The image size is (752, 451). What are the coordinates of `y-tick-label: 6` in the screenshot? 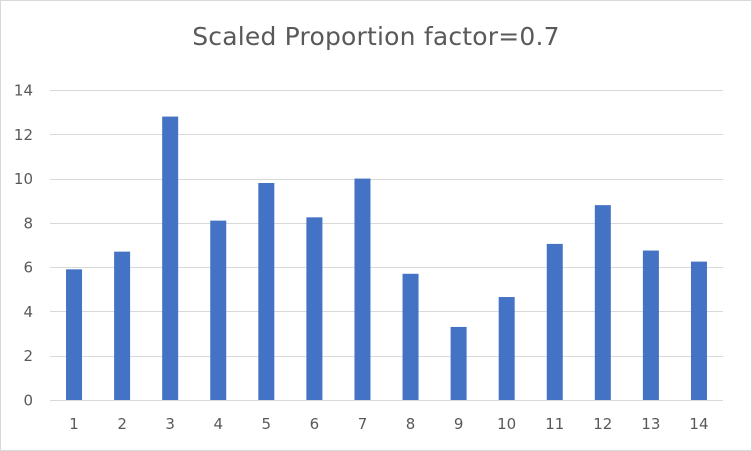 It's located at (28, 268).